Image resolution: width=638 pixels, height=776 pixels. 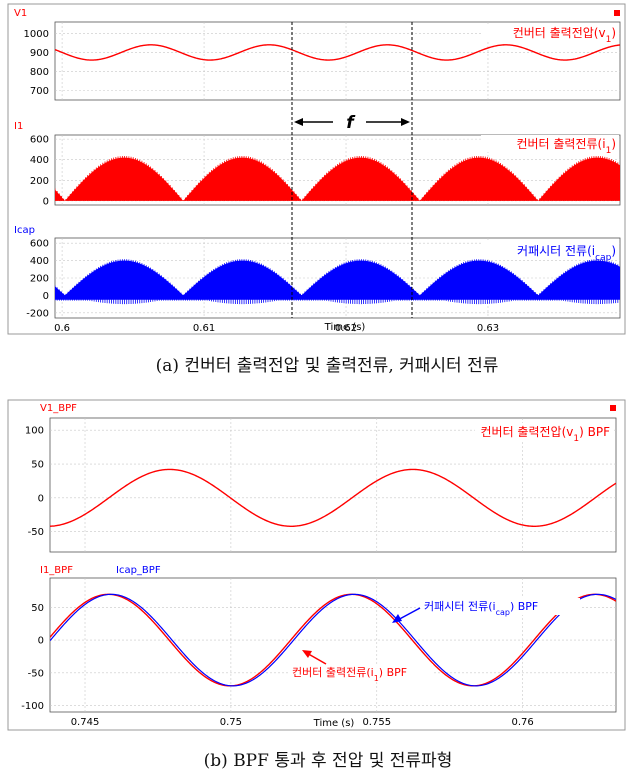 What do you see at coordinates (327, 366) in the screenshot?
I see `caption-a: (a) 컨버터 출력전압 및 출력전류, 커패시터 전류` at bounding box center [327, 366].